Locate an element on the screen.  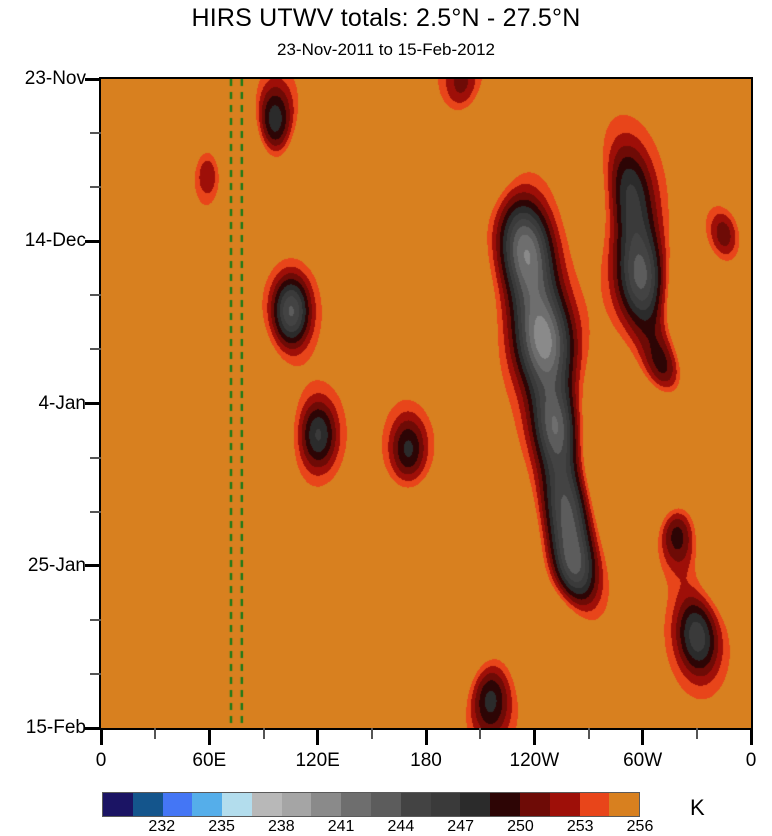
colorbar-tick-label: 232 is located at coordinates (162, 826).